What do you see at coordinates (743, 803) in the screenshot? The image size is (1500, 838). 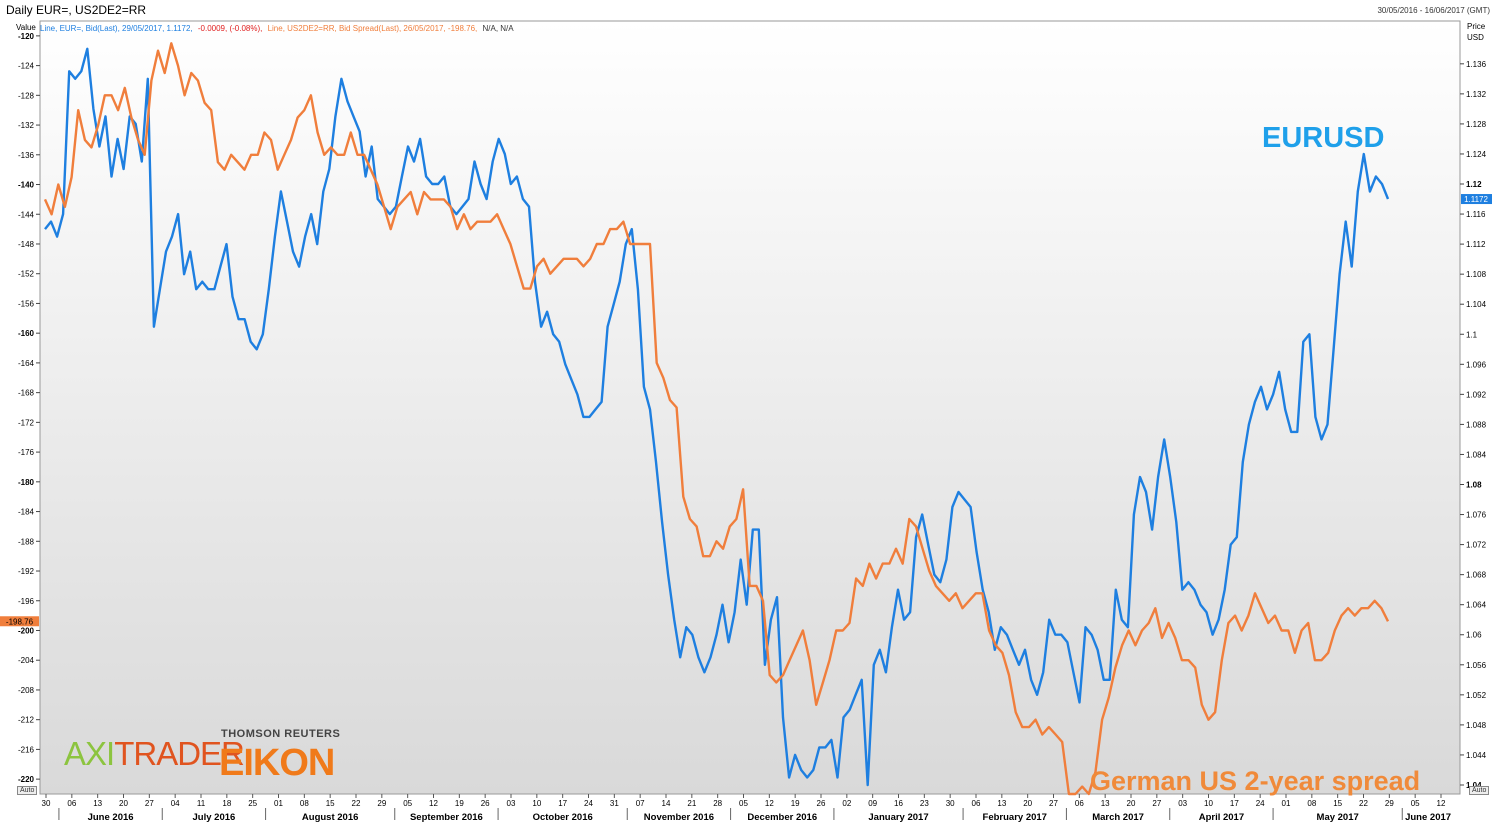 I see `x-tick-label: 05` at bounding box center [743, 803].